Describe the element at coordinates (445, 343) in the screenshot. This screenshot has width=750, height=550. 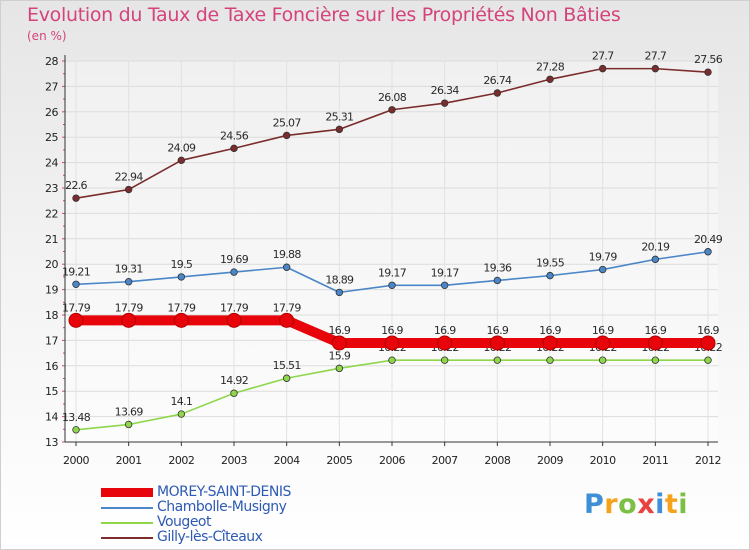
I see `data-point-morey-saint-denis-2007` at that location.